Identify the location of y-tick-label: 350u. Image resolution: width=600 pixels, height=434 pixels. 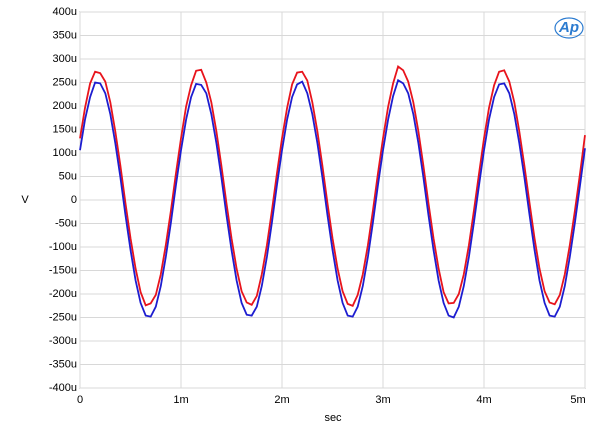
(65, 35).